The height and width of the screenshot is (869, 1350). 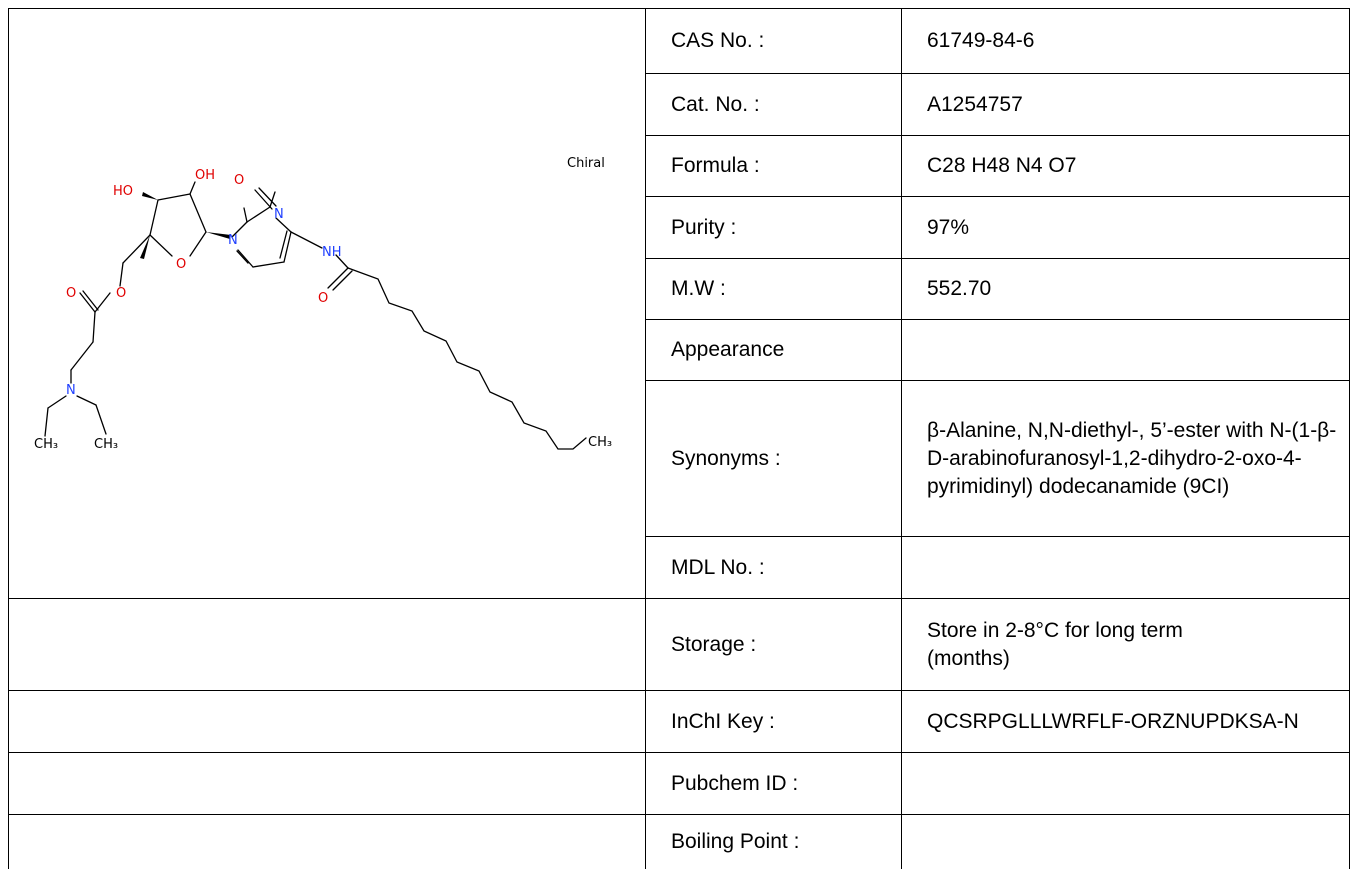 What do you see at coordinates (735, 841) in the screenshot?
I see `label-boiling-point: Boiling Point :` at bounding box center [735, 841].